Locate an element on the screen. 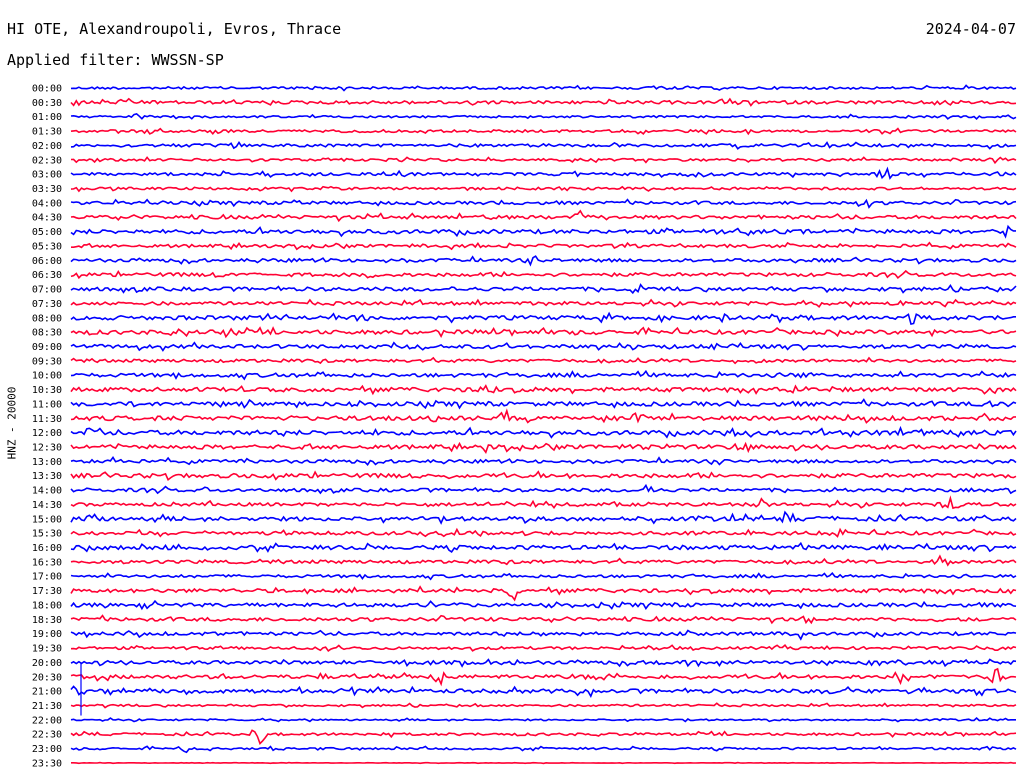 The width and height of the screenshot is (1024, 780). time-tick-label: 09:00 is located at coordinates (47, 347).